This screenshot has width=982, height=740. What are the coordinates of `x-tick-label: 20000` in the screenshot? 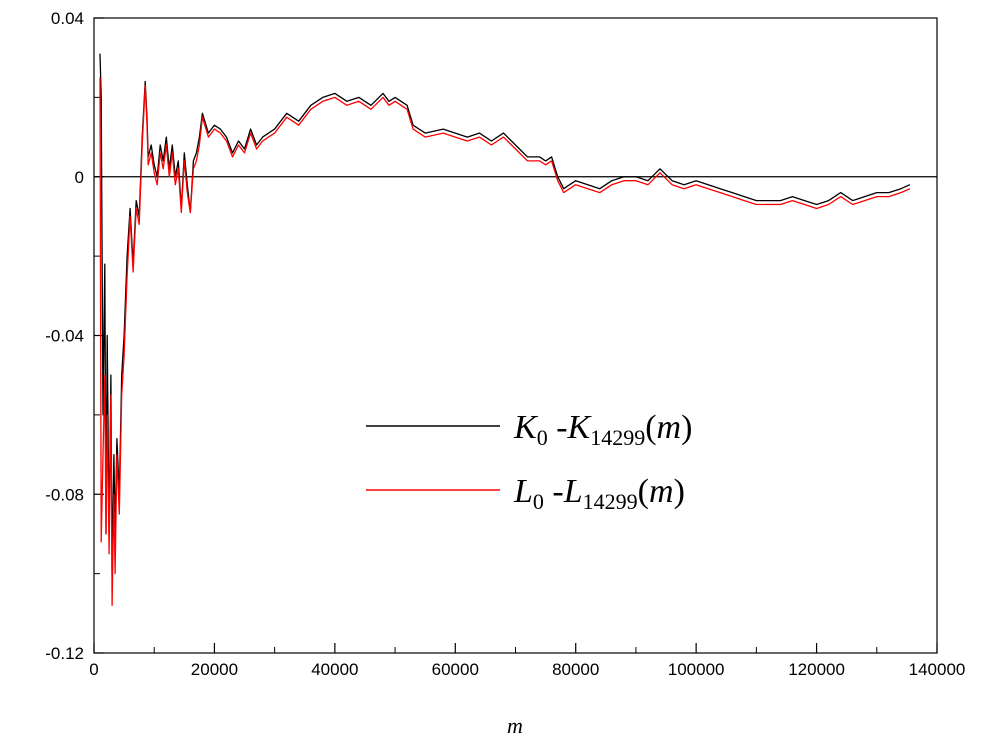 It's located at (214, 669).